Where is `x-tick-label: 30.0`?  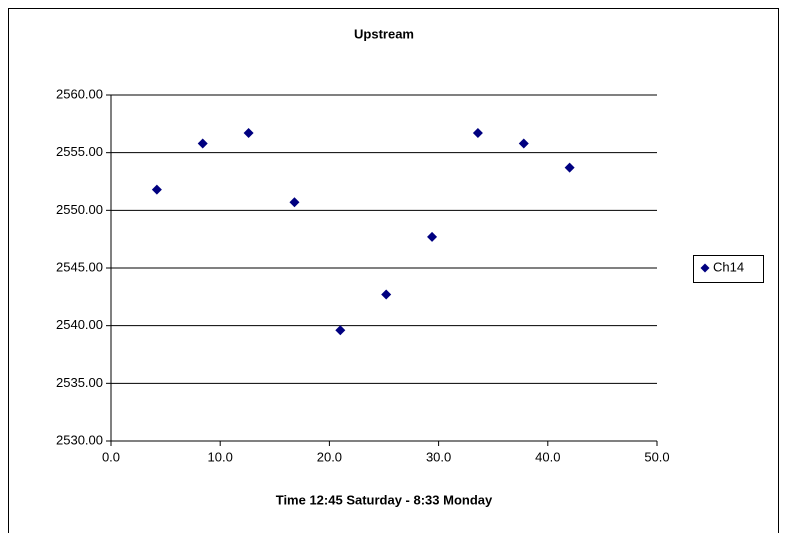
x-tick-label: 30.0 is located at coordinates (438, 456).